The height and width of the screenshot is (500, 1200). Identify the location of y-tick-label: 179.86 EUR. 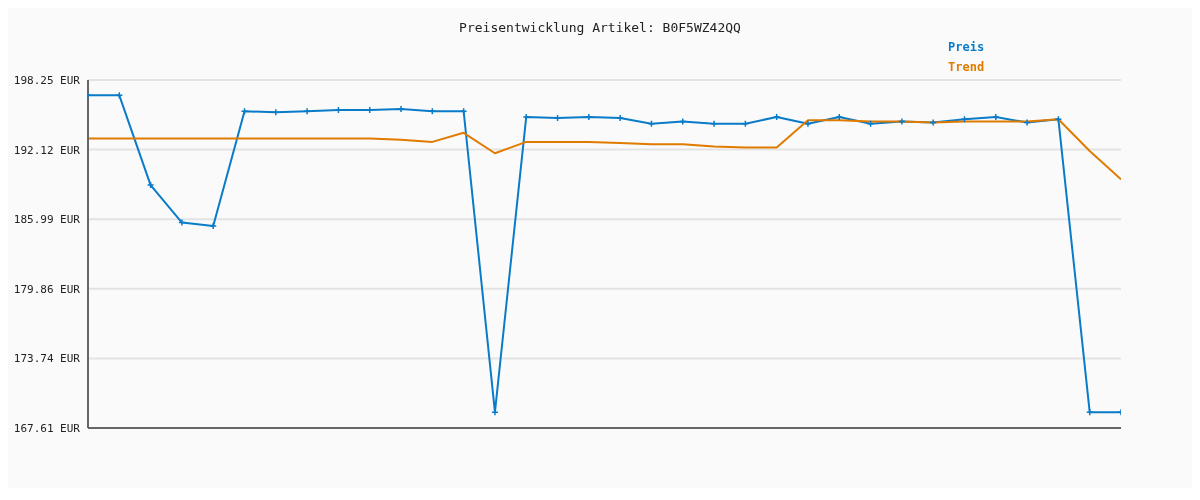
(47, 289).